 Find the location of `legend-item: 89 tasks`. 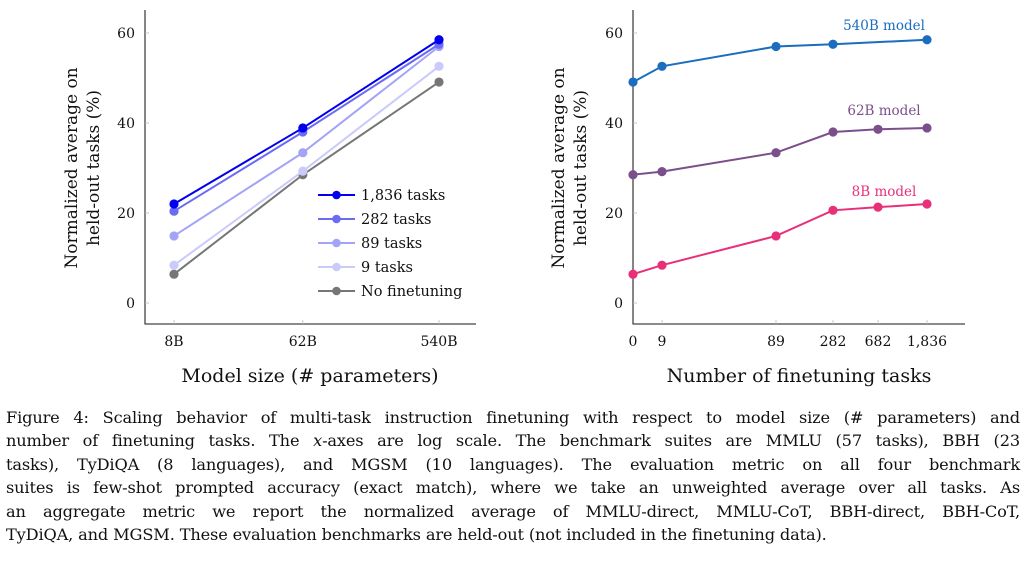

legend-item: 89 tasks is located at coordinates (370, 244).